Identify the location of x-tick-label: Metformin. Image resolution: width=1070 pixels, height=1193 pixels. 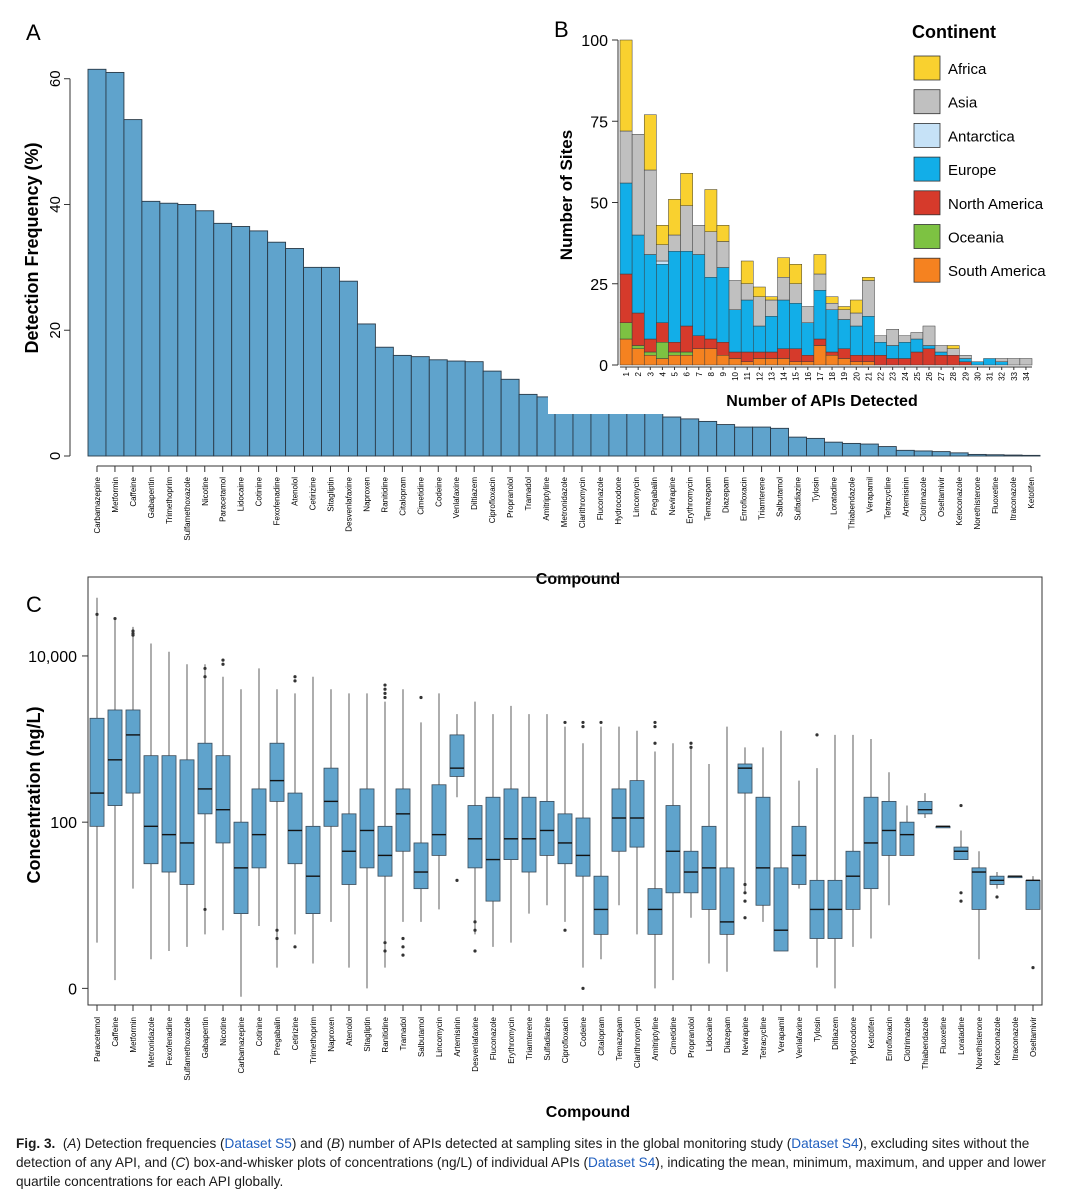
(115, 495).